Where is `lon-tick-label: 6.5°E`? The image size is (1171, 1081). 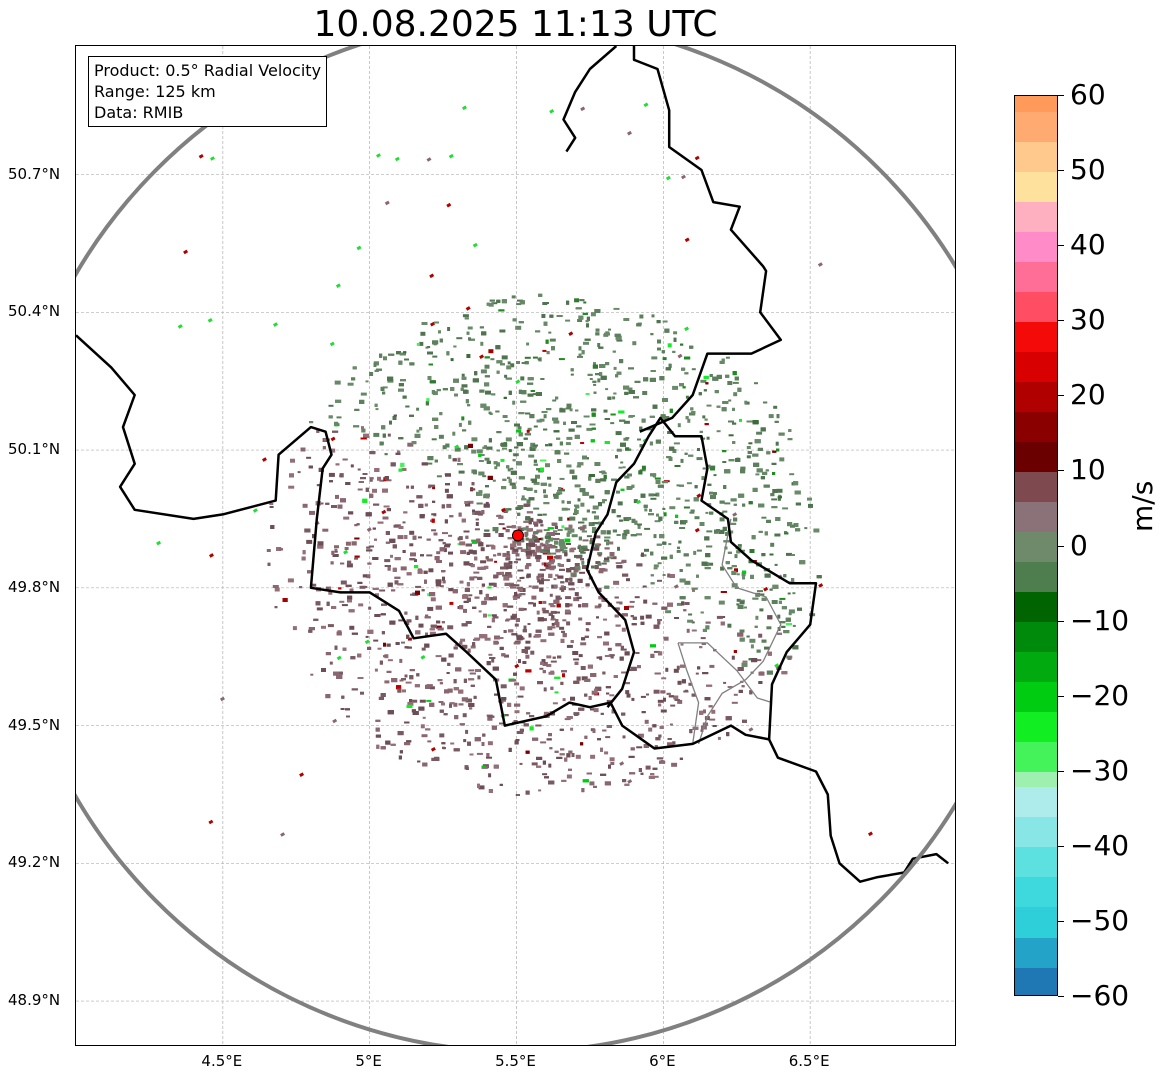 lon-tick-label: 6.5°E is located at coordinates (809, 1061).